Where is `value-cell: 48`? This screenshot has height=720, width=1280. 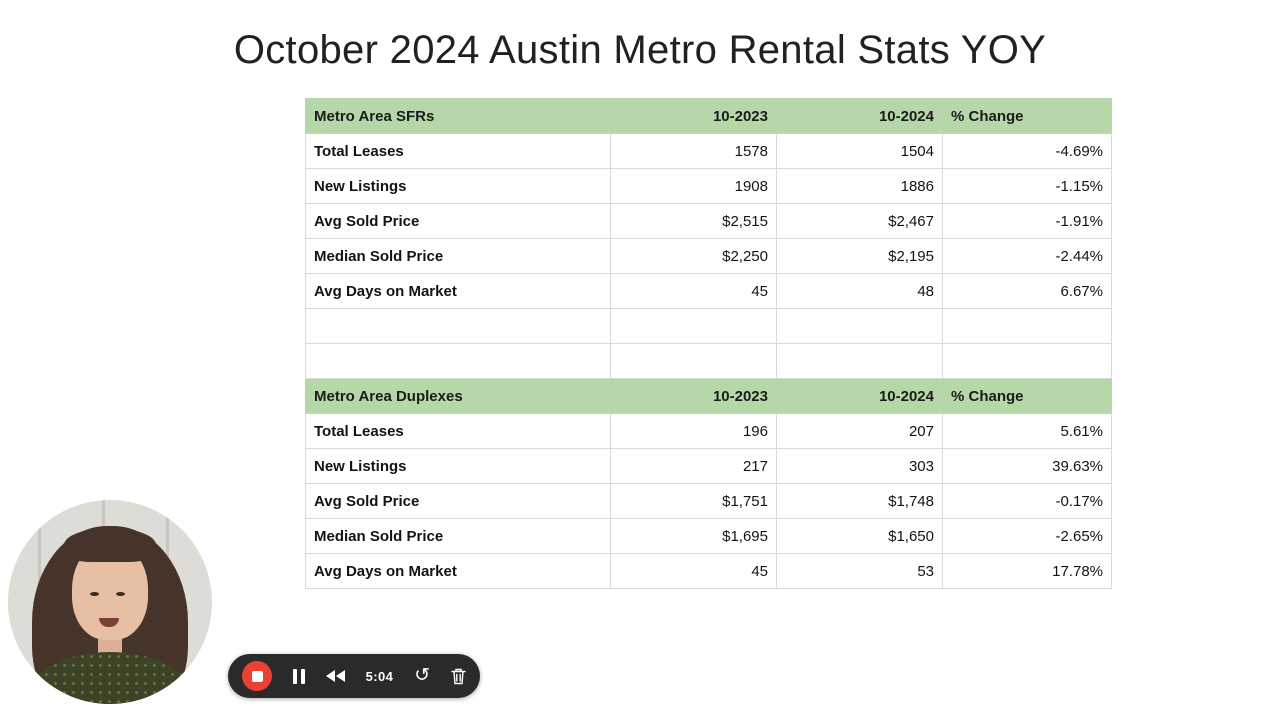 value-cell: 48 is located at coordinates (859, 291).